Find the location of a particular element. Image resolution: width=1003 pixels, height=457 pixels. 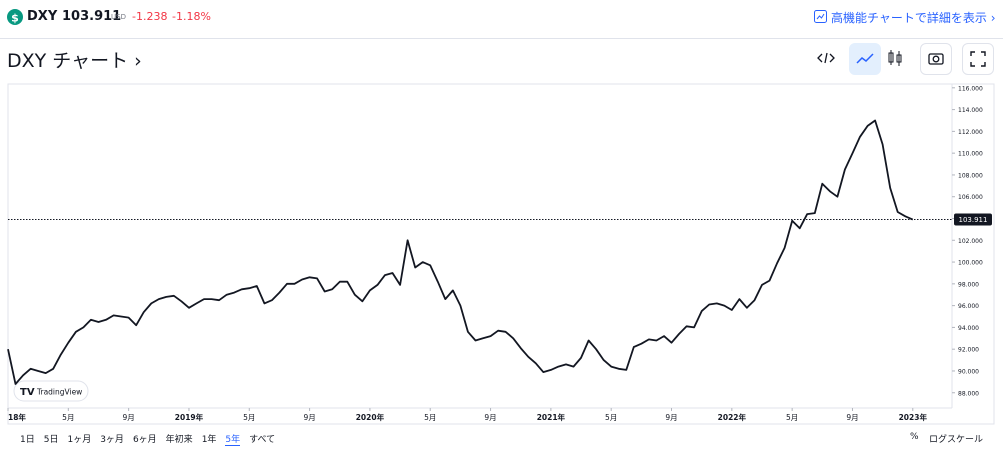

chart-heading: DXY チャート › is located at coordinates (74, 61).